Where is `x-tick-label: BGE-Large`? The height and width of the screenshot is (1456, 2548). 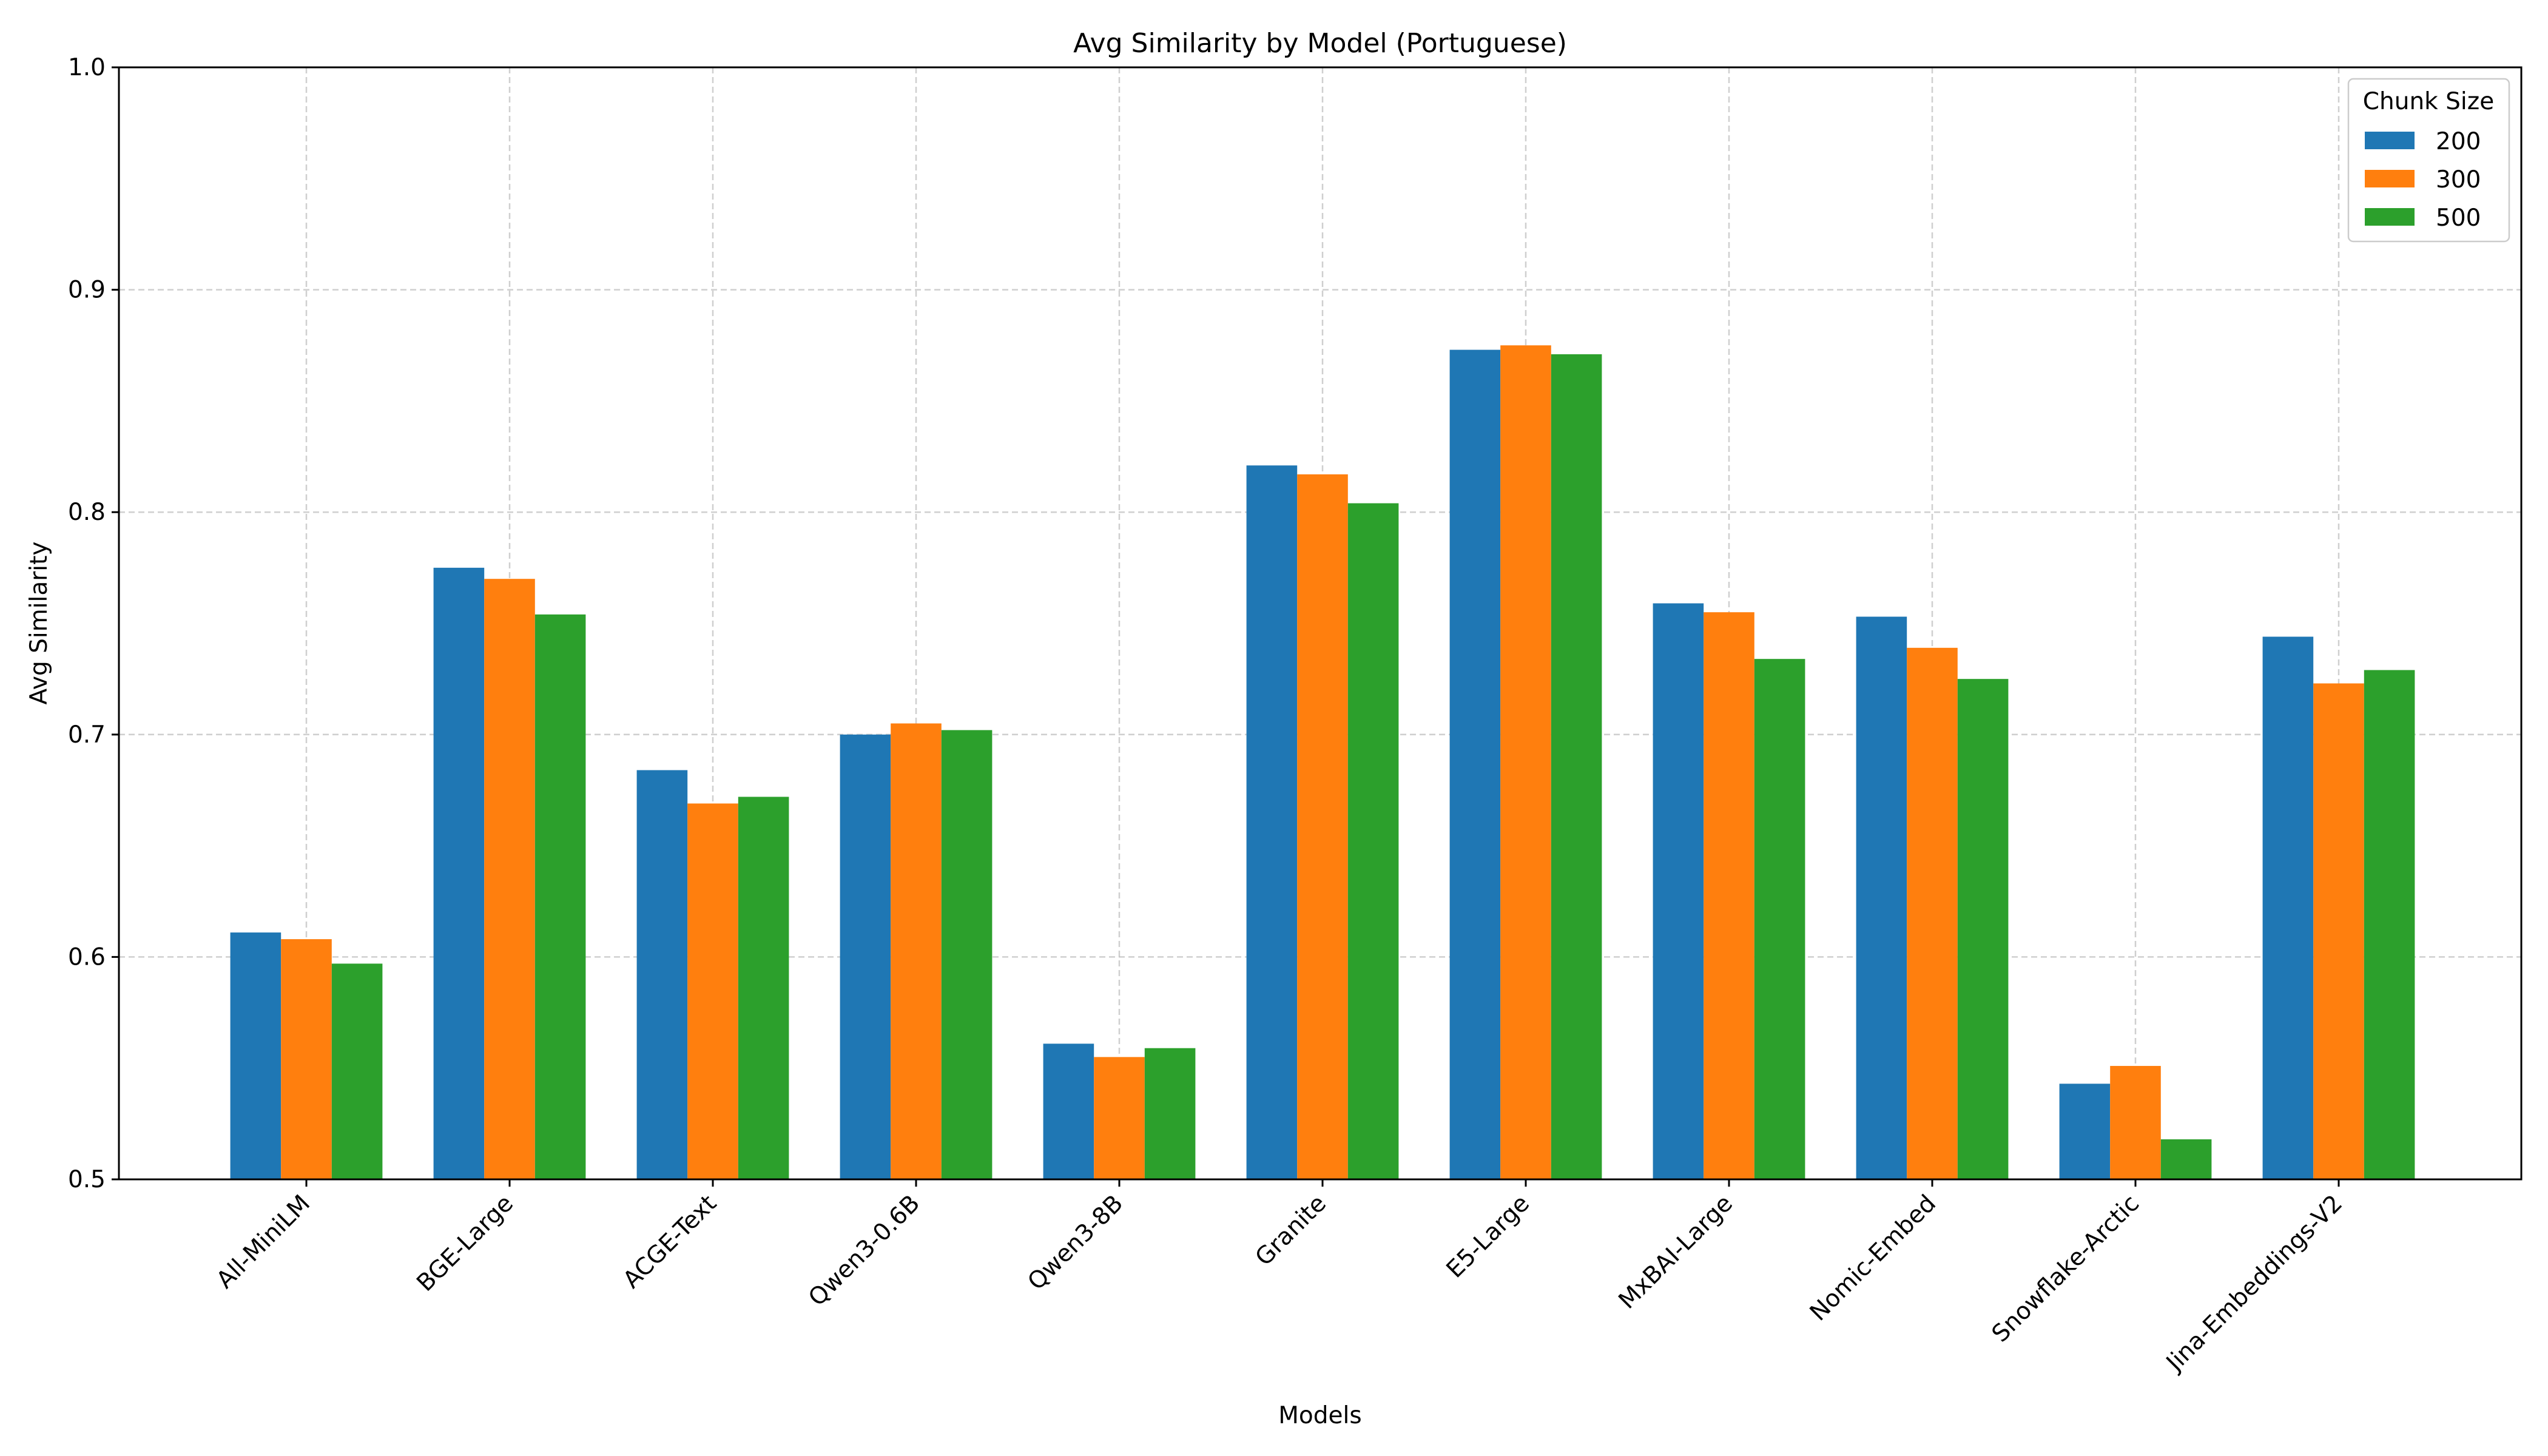
x-tick-label: BGE-Large is located at coordinates (465, 1243).